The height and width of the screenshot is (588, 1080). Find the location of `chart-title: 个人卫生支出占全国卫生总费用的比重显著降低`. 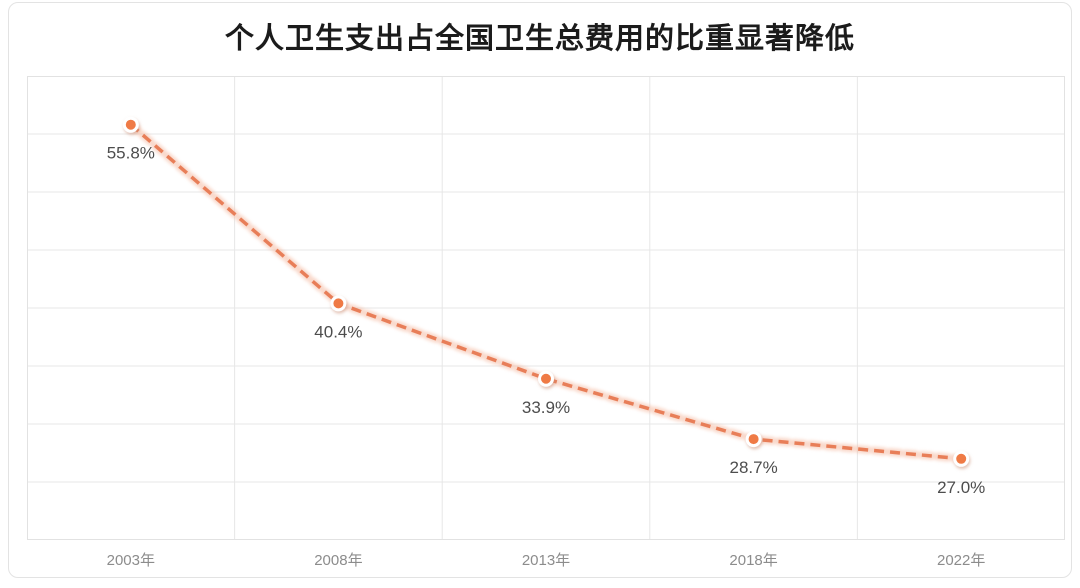

chart-title: 个人卫生支出占全国卫生总费用的比重显著降低 is located at coordinates (539, 39).